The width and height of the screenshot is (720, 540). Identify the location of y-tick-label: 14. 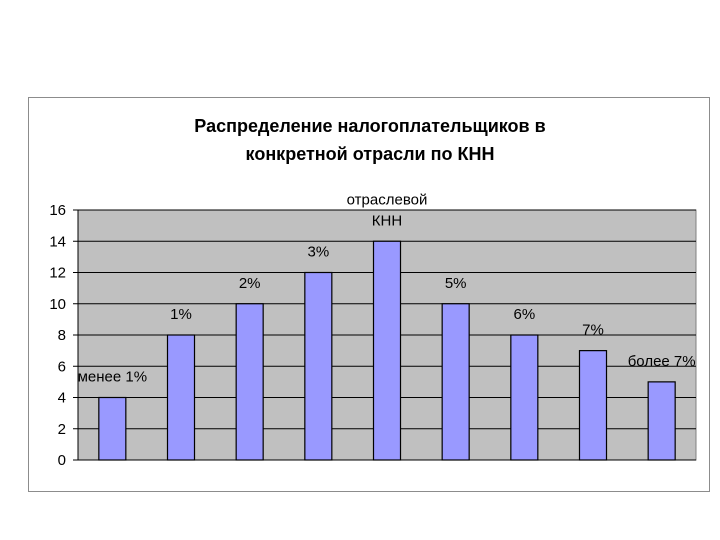
(57, 241).